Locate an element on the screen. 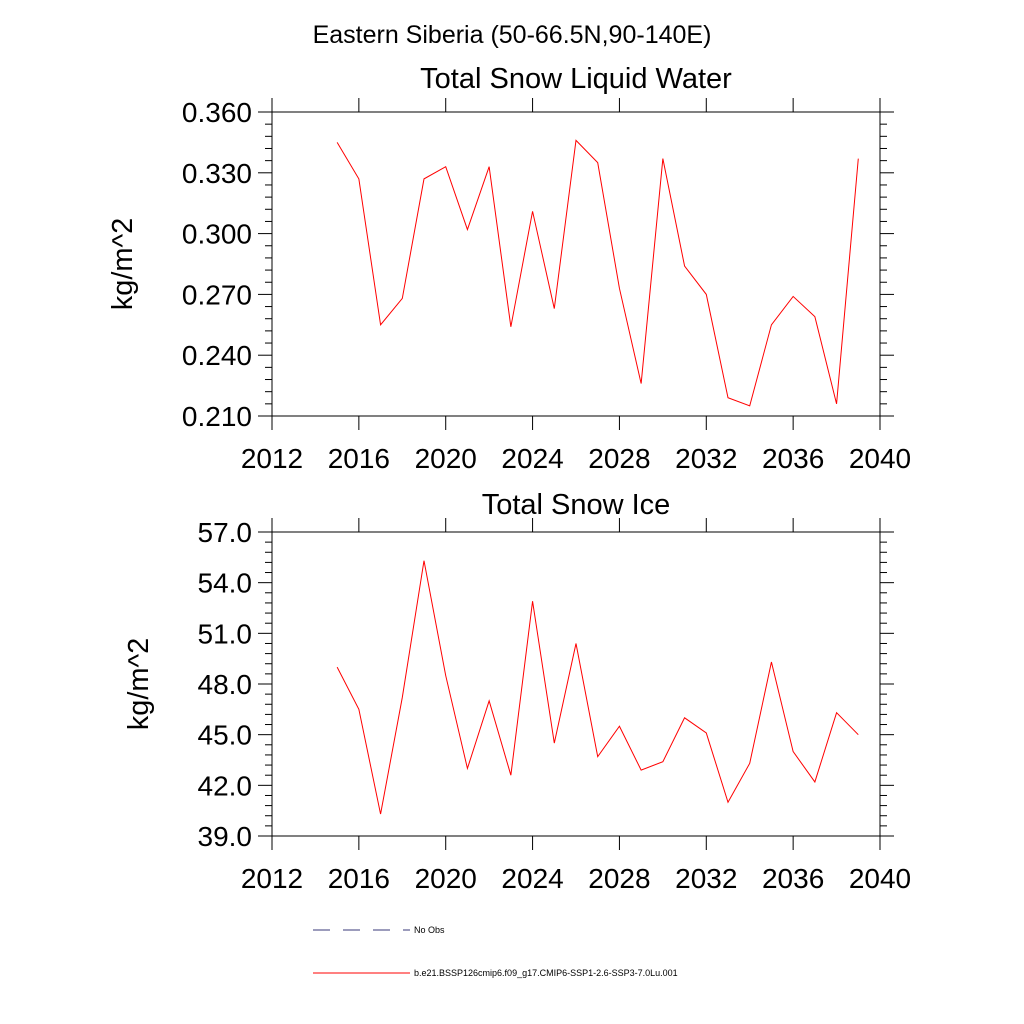 This screenshot has height=1024, width=1024. chart-0-y-tick-label: 0.360 is located at coordinates (217, 112).